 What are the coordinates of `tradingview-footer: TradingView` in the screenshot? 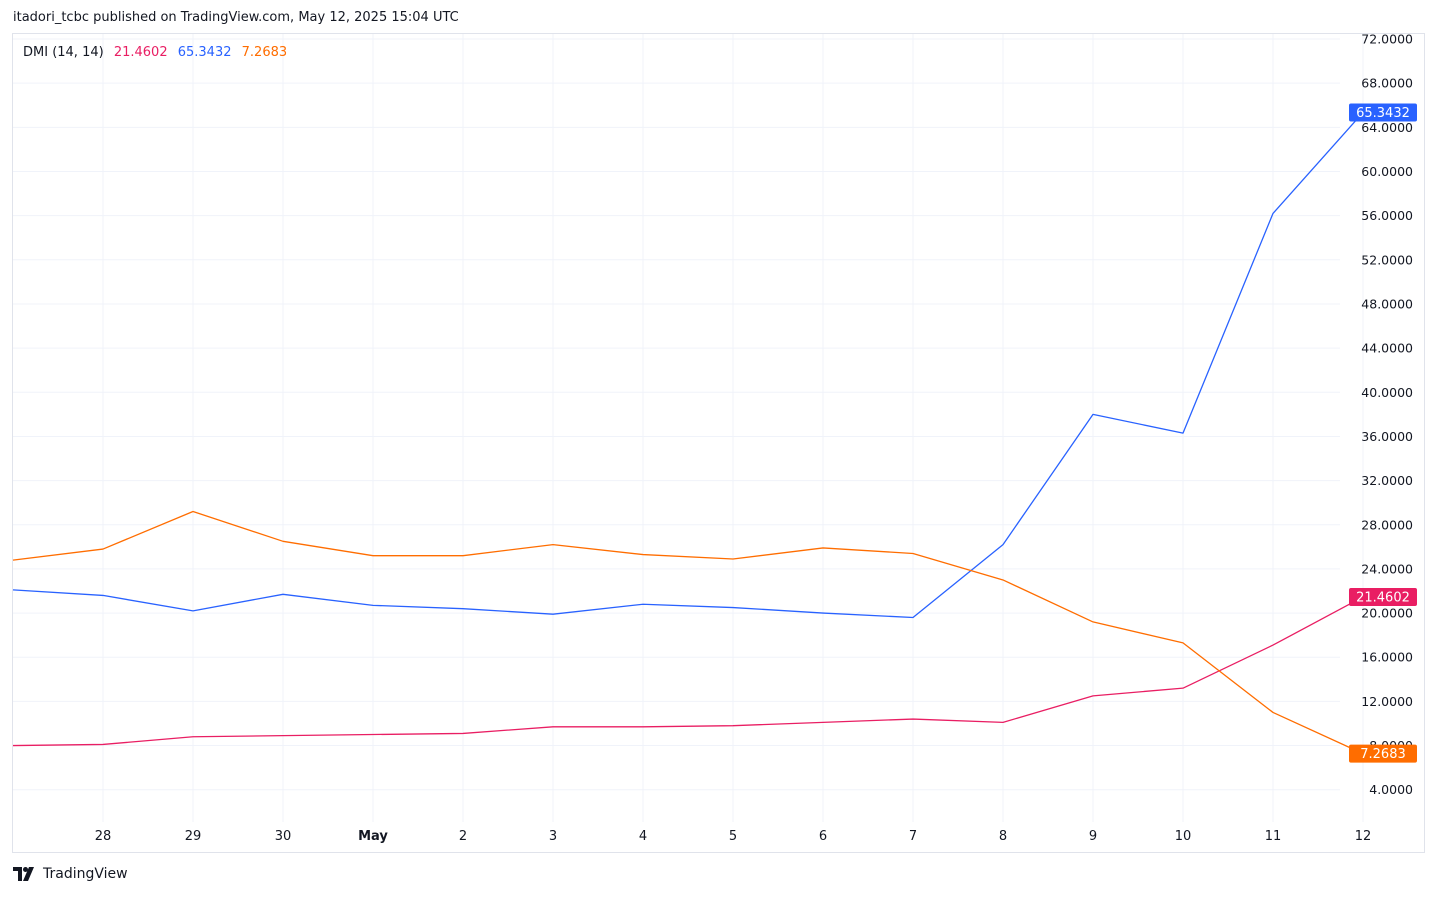 It's located at (70, 874).